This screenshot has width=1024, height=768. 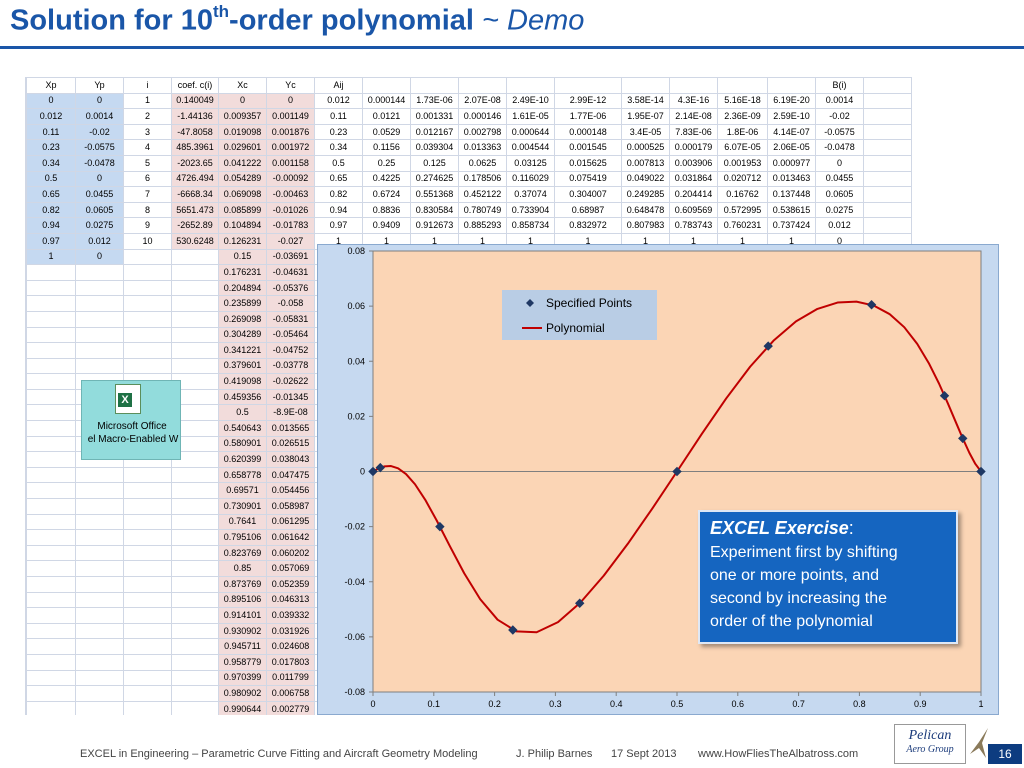 What do you see at coordinates (887, 101) in the screenshot?
I see `cell-empty` at bounding box center [887, 101].